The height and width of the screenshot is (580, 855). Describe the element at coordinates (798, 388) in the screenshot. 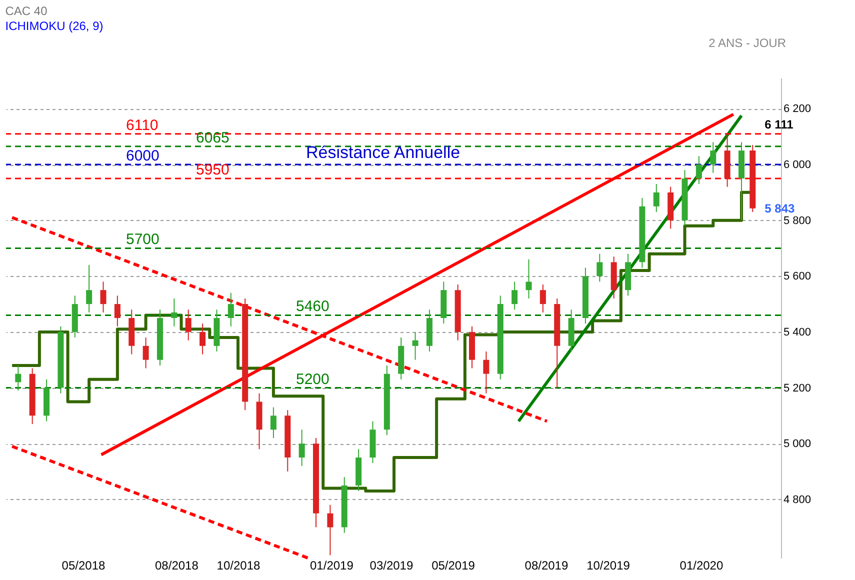

I see `y-tick-label: 5 200` at that location.